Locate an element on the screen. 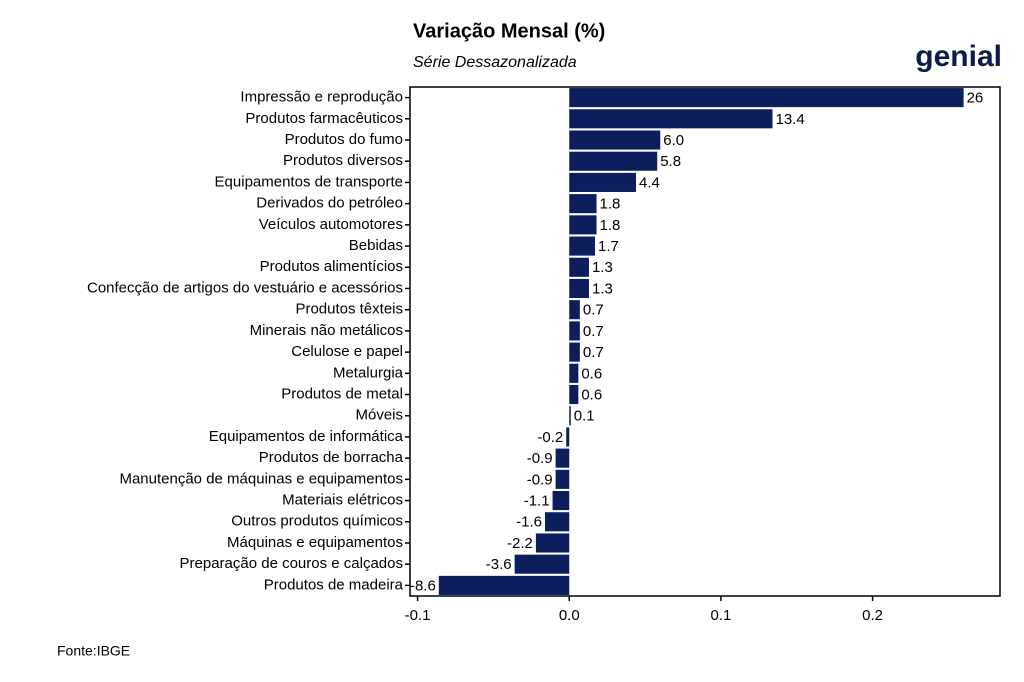 This screenshot has width=1024, height=682. value-label: -2.2 is located at coordinates (520, 543).